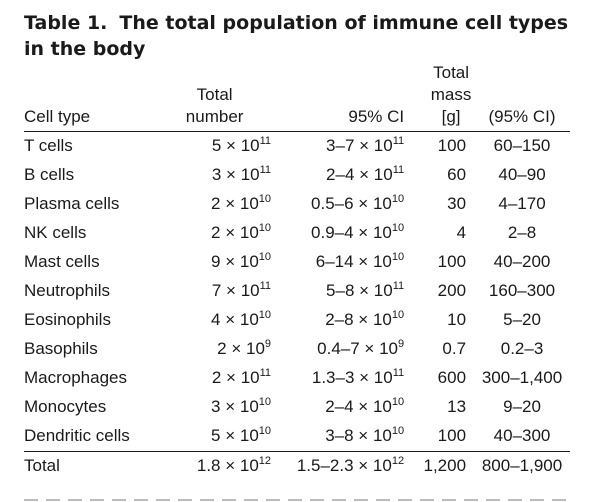 The height and width of the screenshot is (502, 590). Describe the element at coordinates (297, 291) in the screenshot. I see `table-row: Neutrophils 7 × 1011 5–8 × 1011 200 160–300` at that location.